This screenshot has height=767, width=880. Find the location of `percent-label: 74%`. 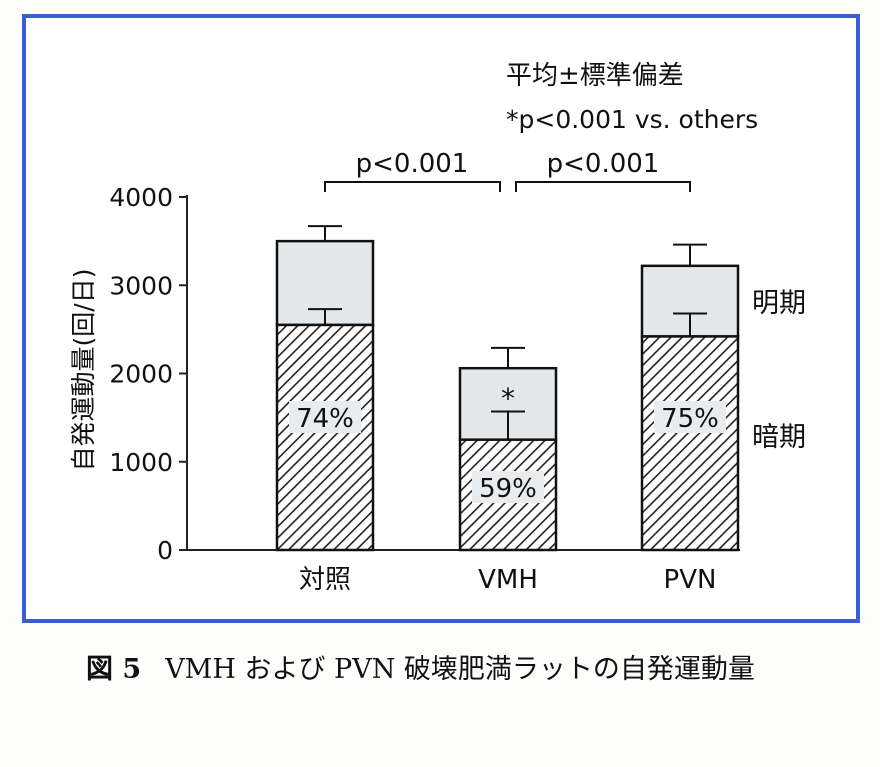

percent-label: 74% is located at coordinates (325, 419).